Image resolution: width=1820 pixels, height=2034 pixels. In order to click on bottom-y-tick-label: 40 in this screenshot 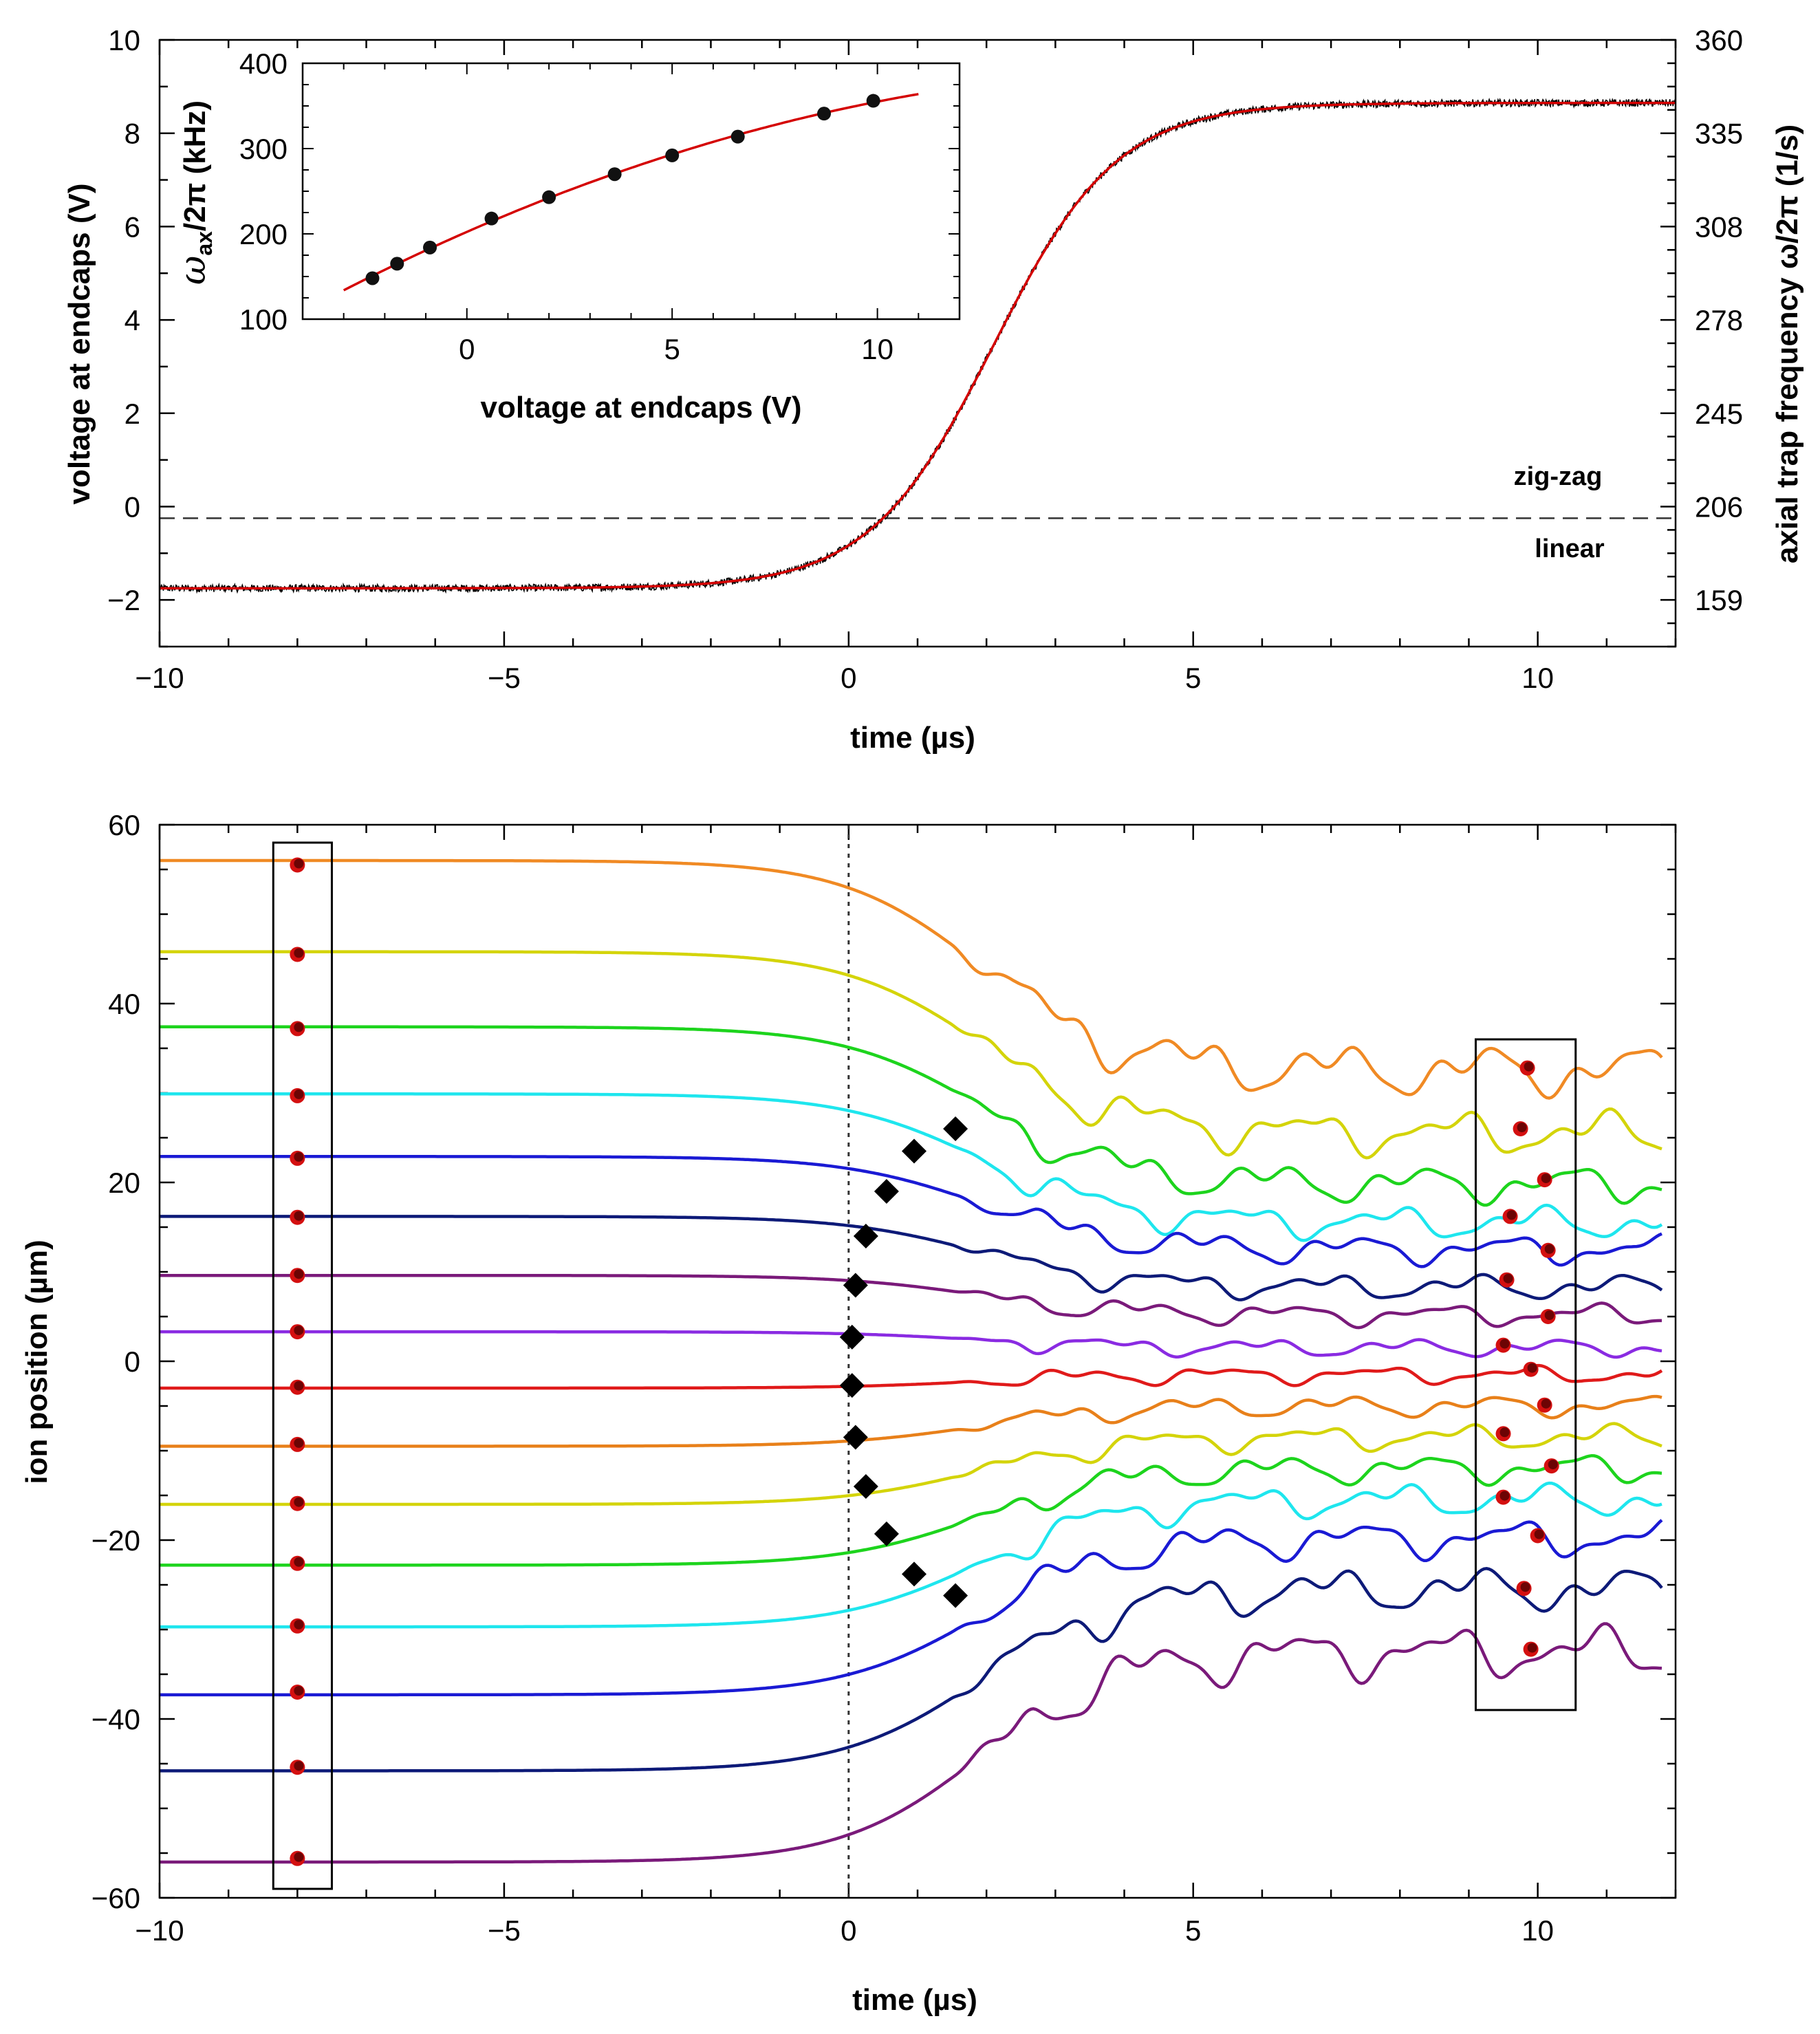, I will do `click(124, 1004)`.